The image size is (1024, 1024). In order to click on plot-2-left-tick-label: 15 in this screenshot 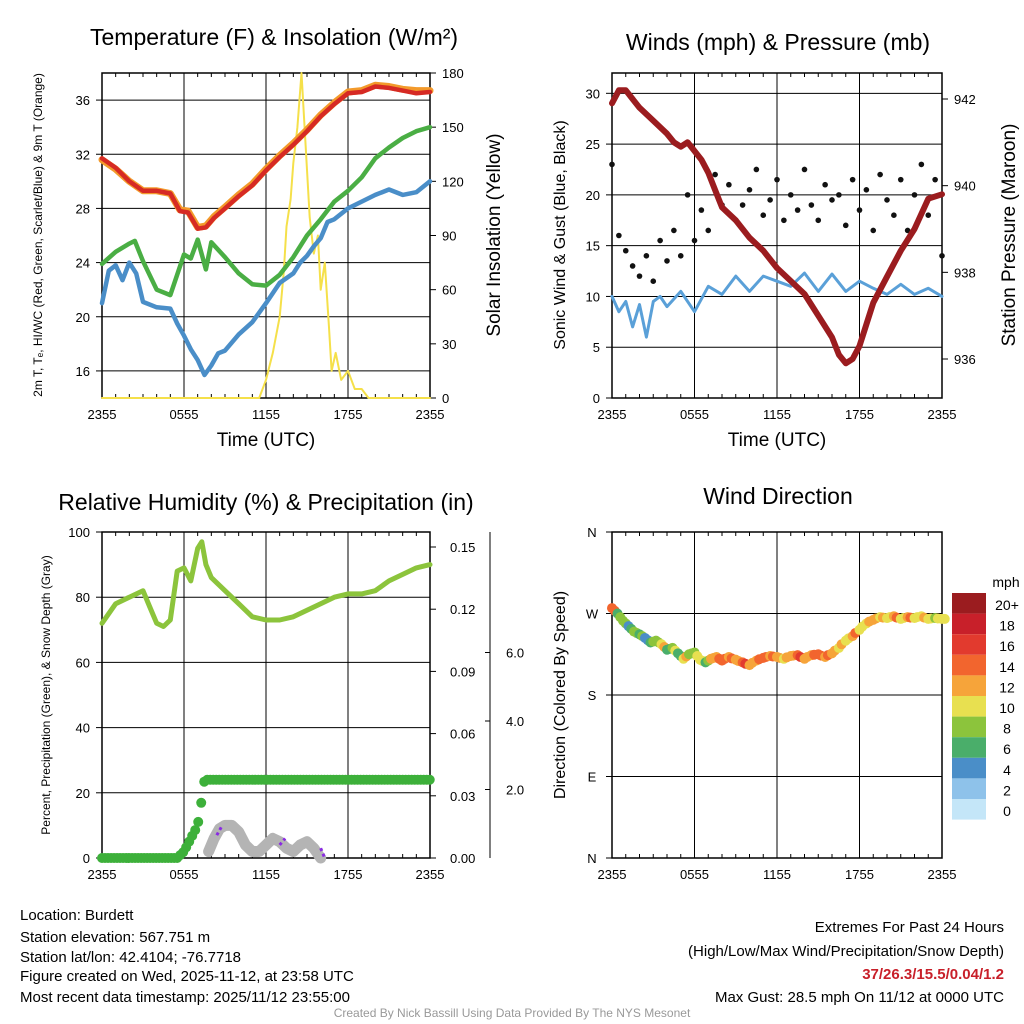, I will do `click(593, 246)`.